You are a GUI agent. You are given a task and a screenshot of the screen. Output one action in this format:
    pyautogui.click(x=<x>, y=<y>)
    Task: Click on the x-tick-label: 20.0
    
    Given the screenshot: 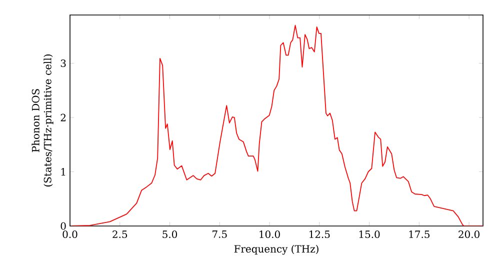 What is the action you would take?
    pyautogui.click(x=469, y=234)
    